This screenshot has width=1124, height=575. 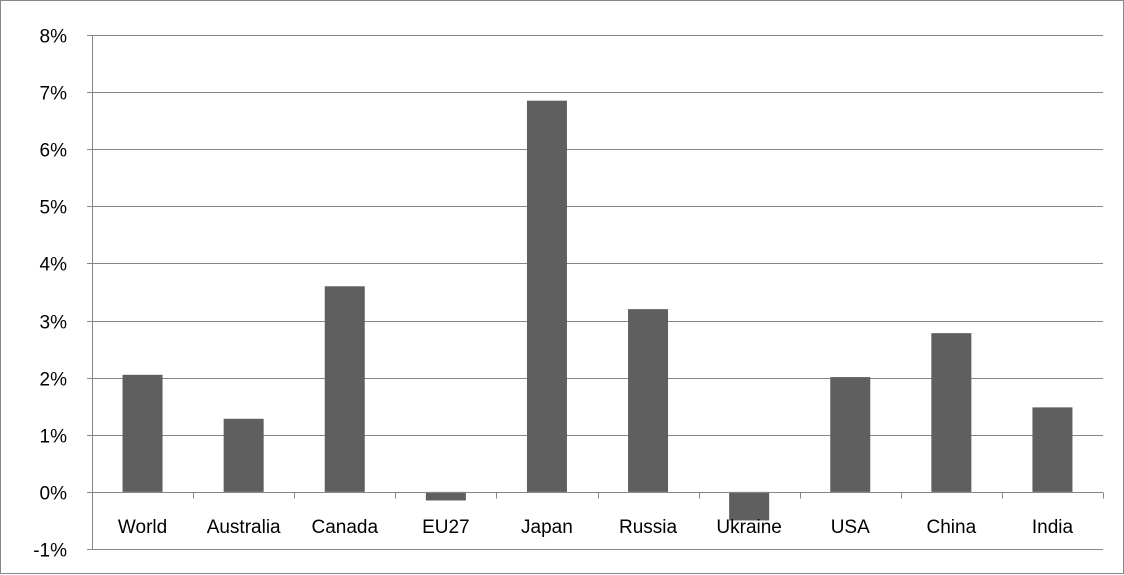 What do you see at coordinates (648, 400) in the screenshot?
I see `bar-russia` at bounding box center [648, 400].